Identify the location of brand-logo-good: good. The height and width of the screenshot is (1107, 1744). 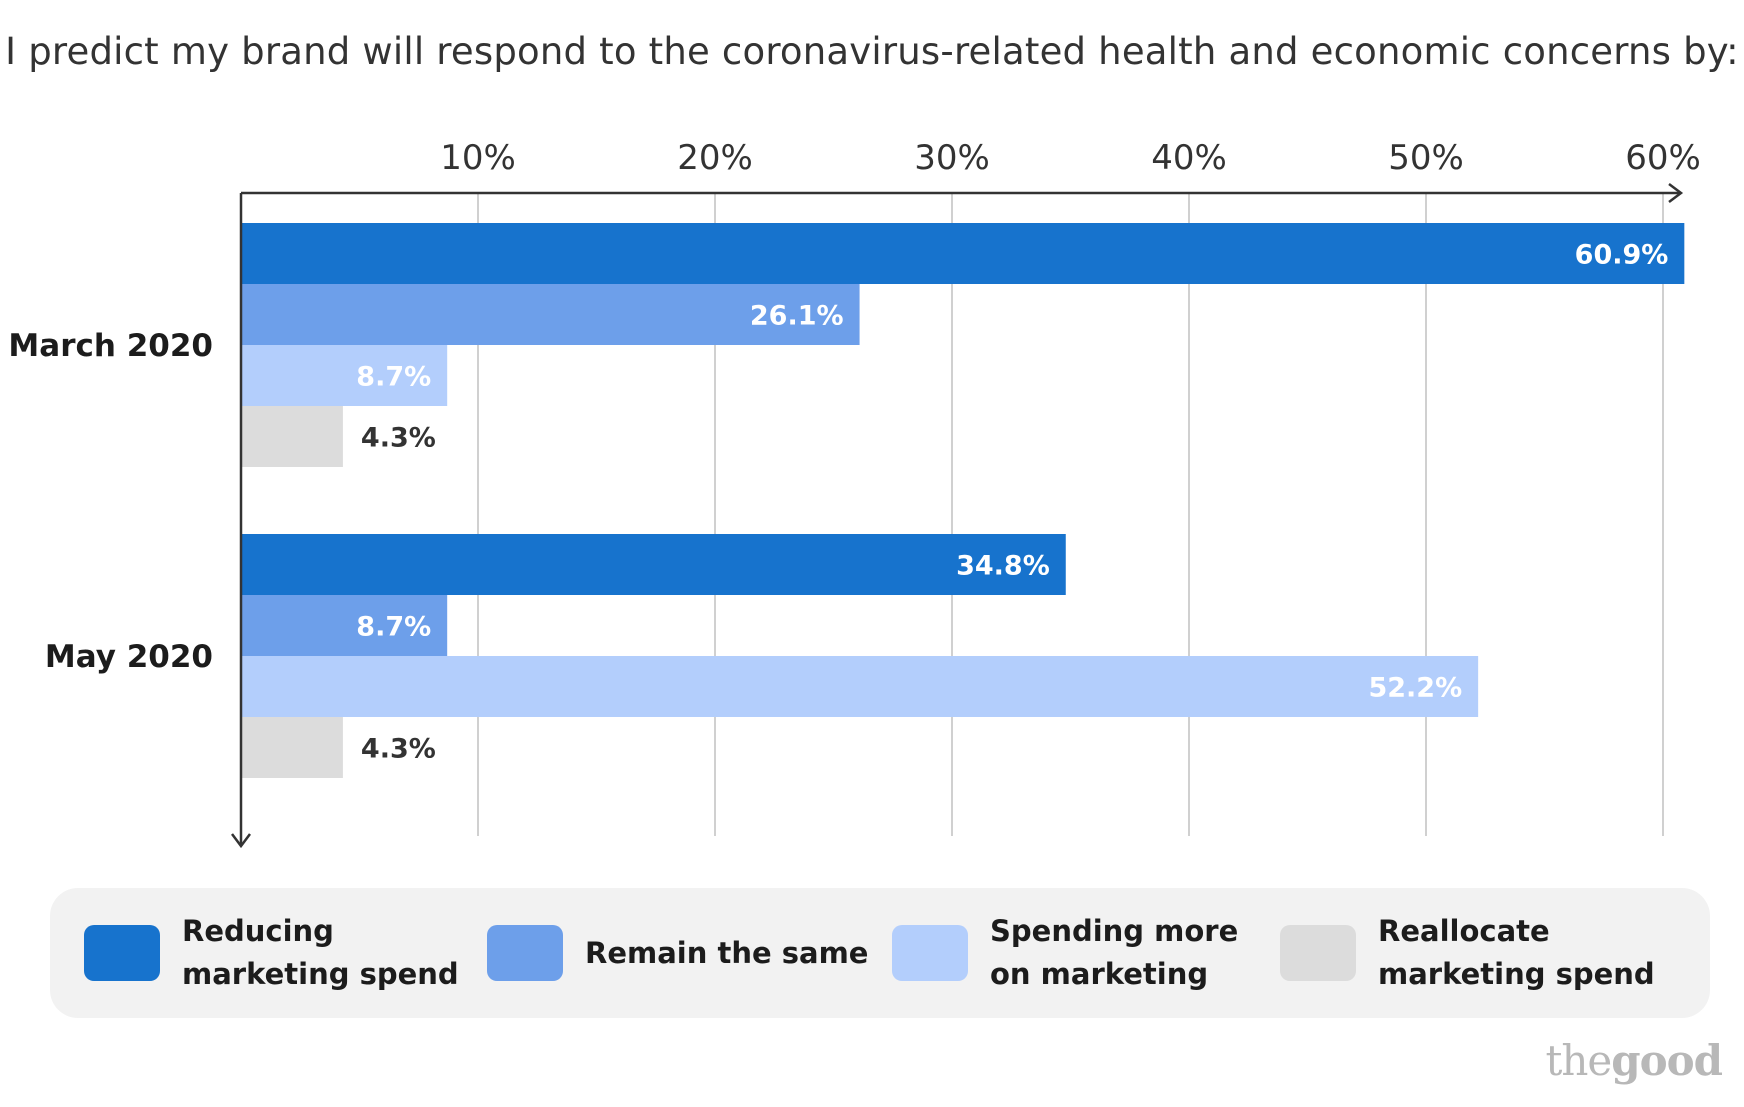
(1667, 1060).